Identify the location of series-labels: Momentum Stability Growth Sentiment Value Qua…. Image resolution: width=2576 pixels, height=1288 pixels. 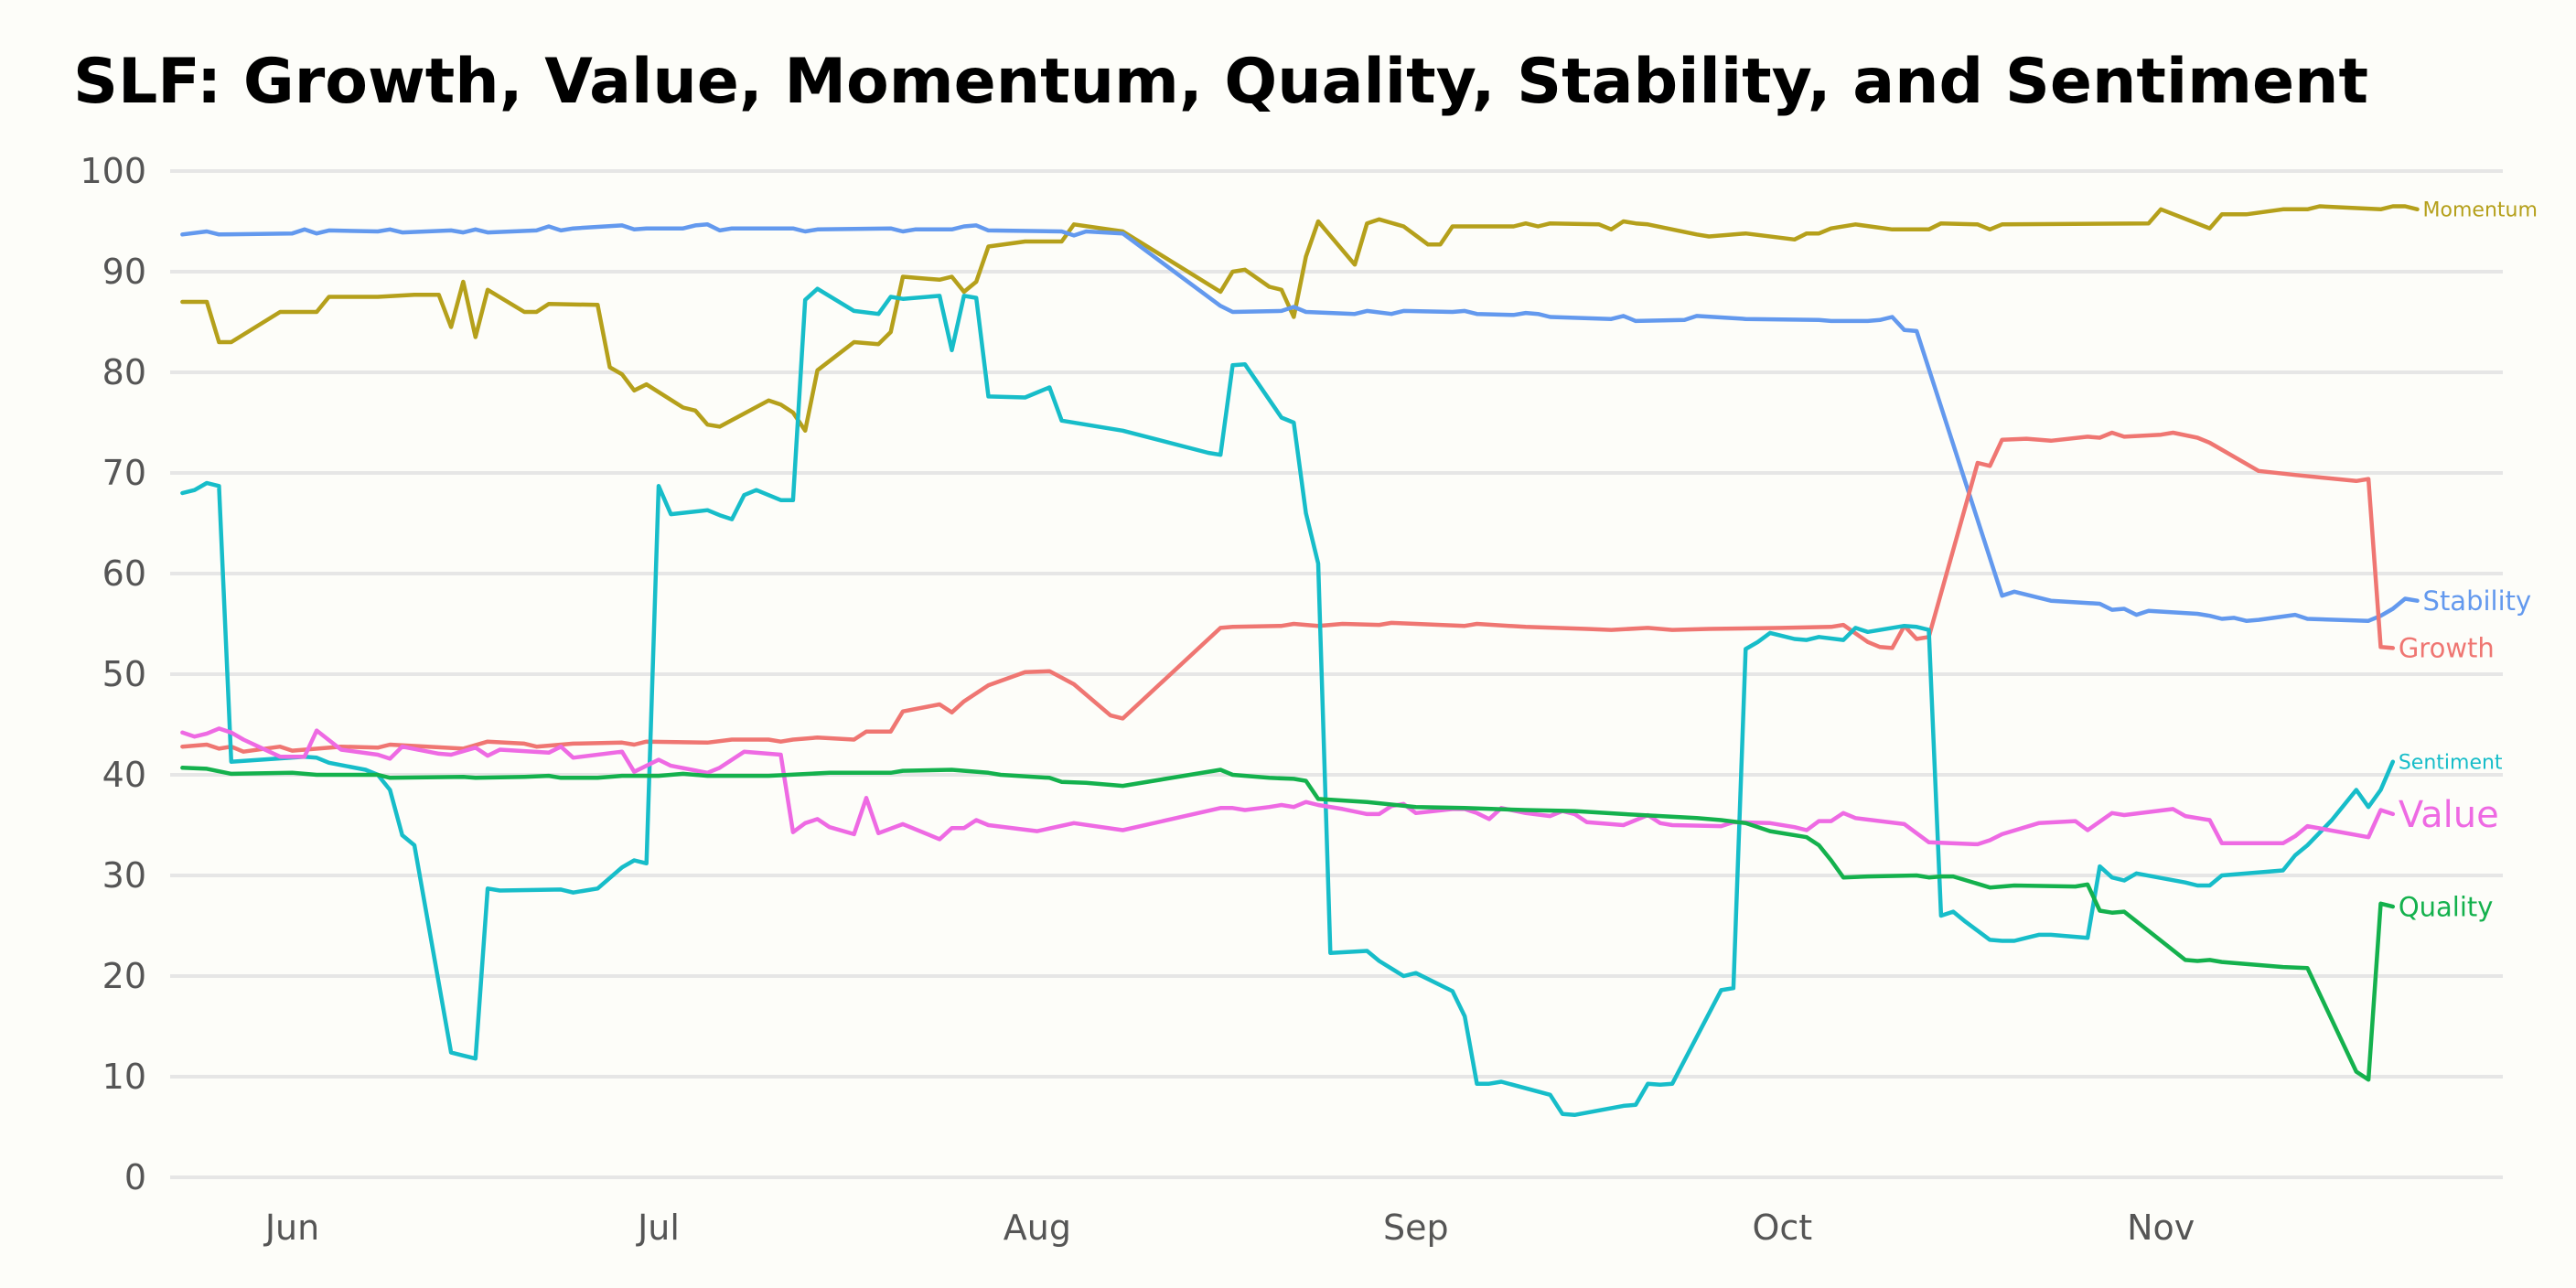
(2468, 561).